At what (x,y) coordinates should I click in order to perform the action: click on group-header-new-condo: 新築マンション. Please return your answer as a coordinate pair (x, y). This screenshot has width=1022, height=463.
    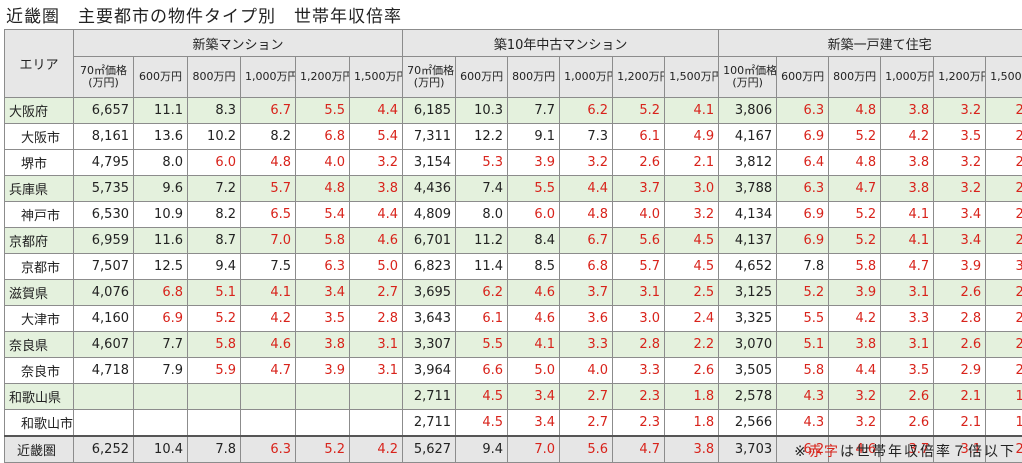
    Looking at the image, I should click on (238, 43).